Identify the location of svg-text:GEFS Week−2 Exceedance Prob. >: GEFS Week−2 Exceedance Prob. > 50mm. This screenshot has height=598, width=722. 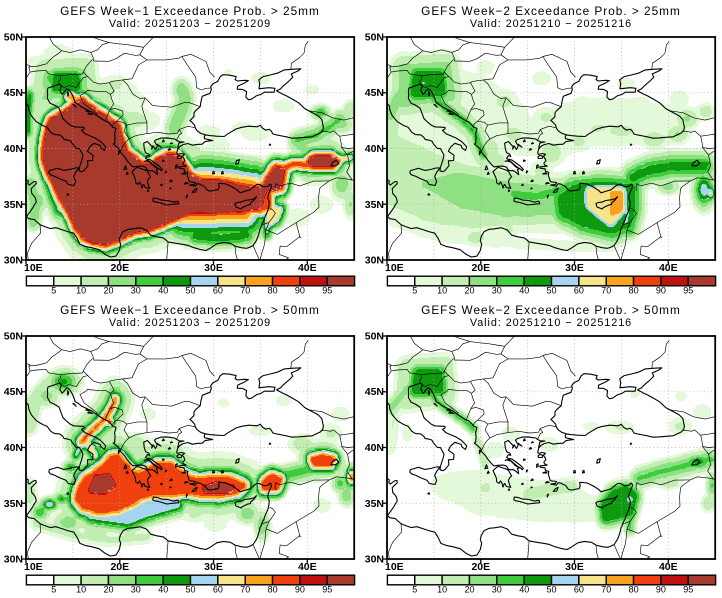
(551, 310).